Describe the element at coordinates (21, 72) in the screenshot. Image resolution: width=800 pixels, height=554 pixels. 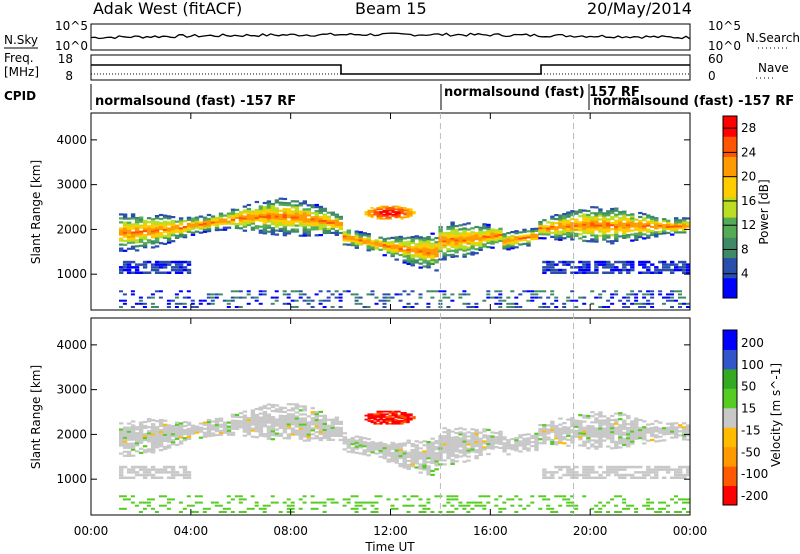
I see `freq-label-line2: [MHz]` at that location.